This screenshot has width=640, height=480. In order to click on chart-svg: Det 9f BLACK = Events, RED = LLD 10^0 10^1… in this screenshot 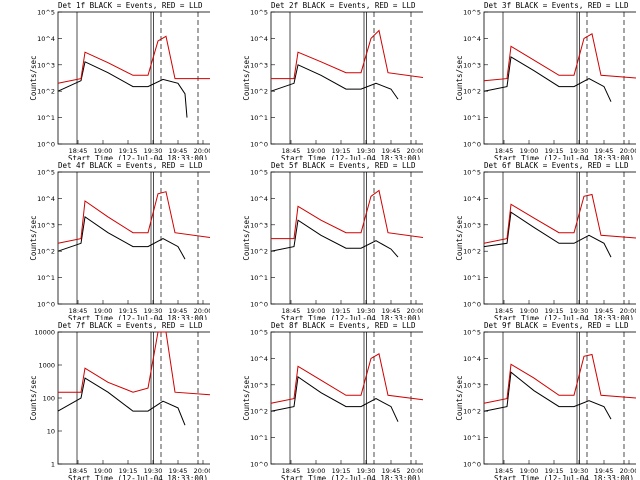, I will do `click(545, 400)`.